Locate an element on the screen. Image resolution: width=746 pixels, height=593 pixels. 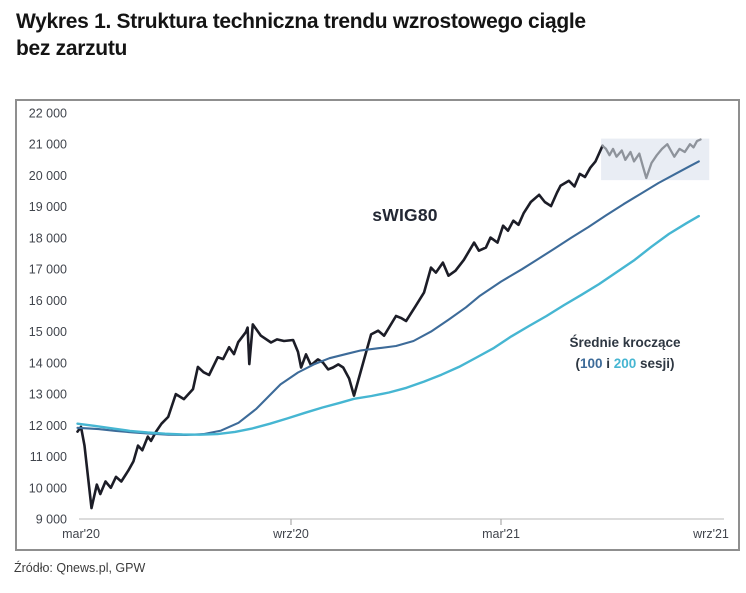
legend-ma200-value: 200 is located at coordinates (625, 363).